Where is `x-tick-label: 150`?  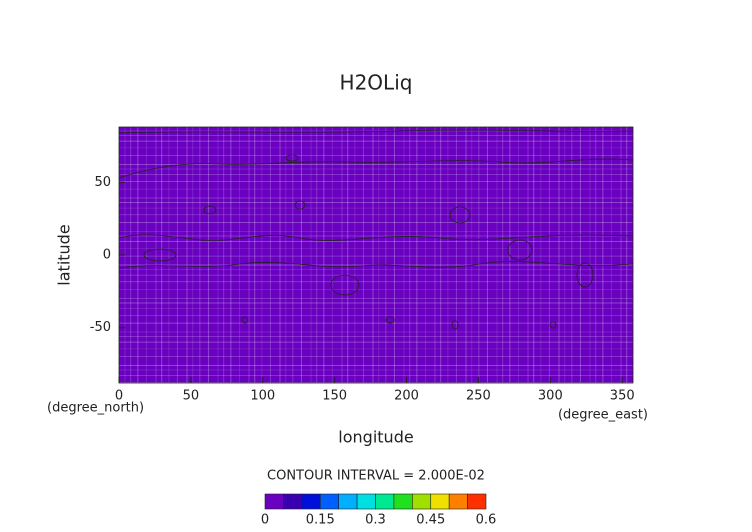 x-tick-label: 150 is located at coordinates (334, 396).